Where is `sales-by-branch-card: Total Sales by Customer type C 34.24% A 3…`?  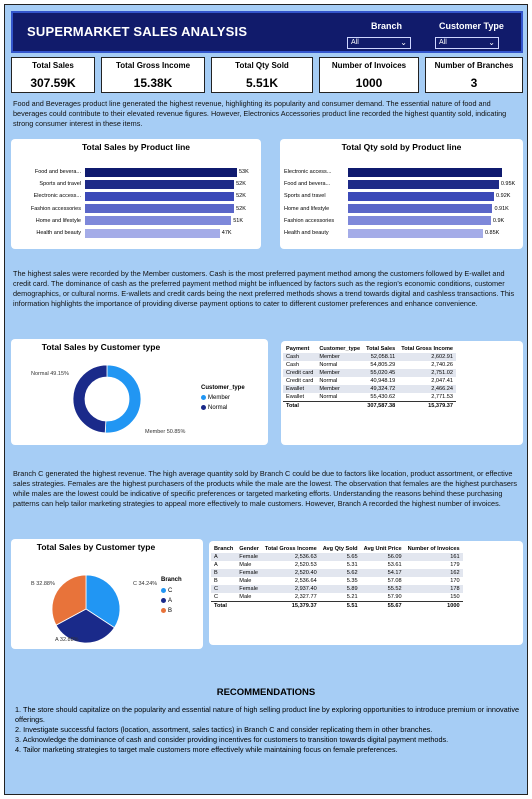 sales-by-branch-card: Total Sales by Customer type C 34.24% A 3… is located at coordinates (107, 594).